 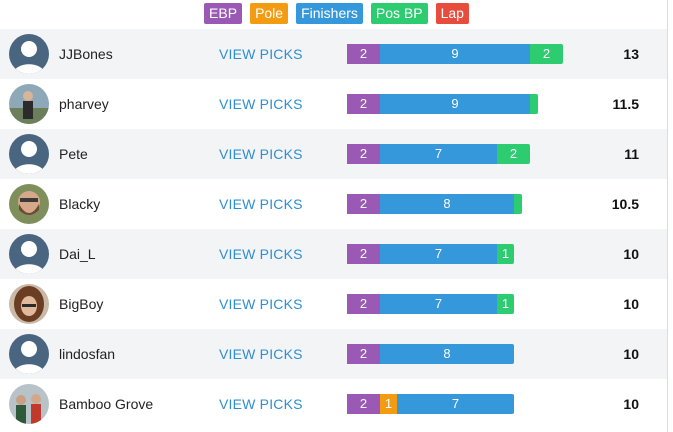 I want to click on leaderboard-row: Bamboo Grove VIEW PICKS 2 1 7 10, so click(x=333, y=404).